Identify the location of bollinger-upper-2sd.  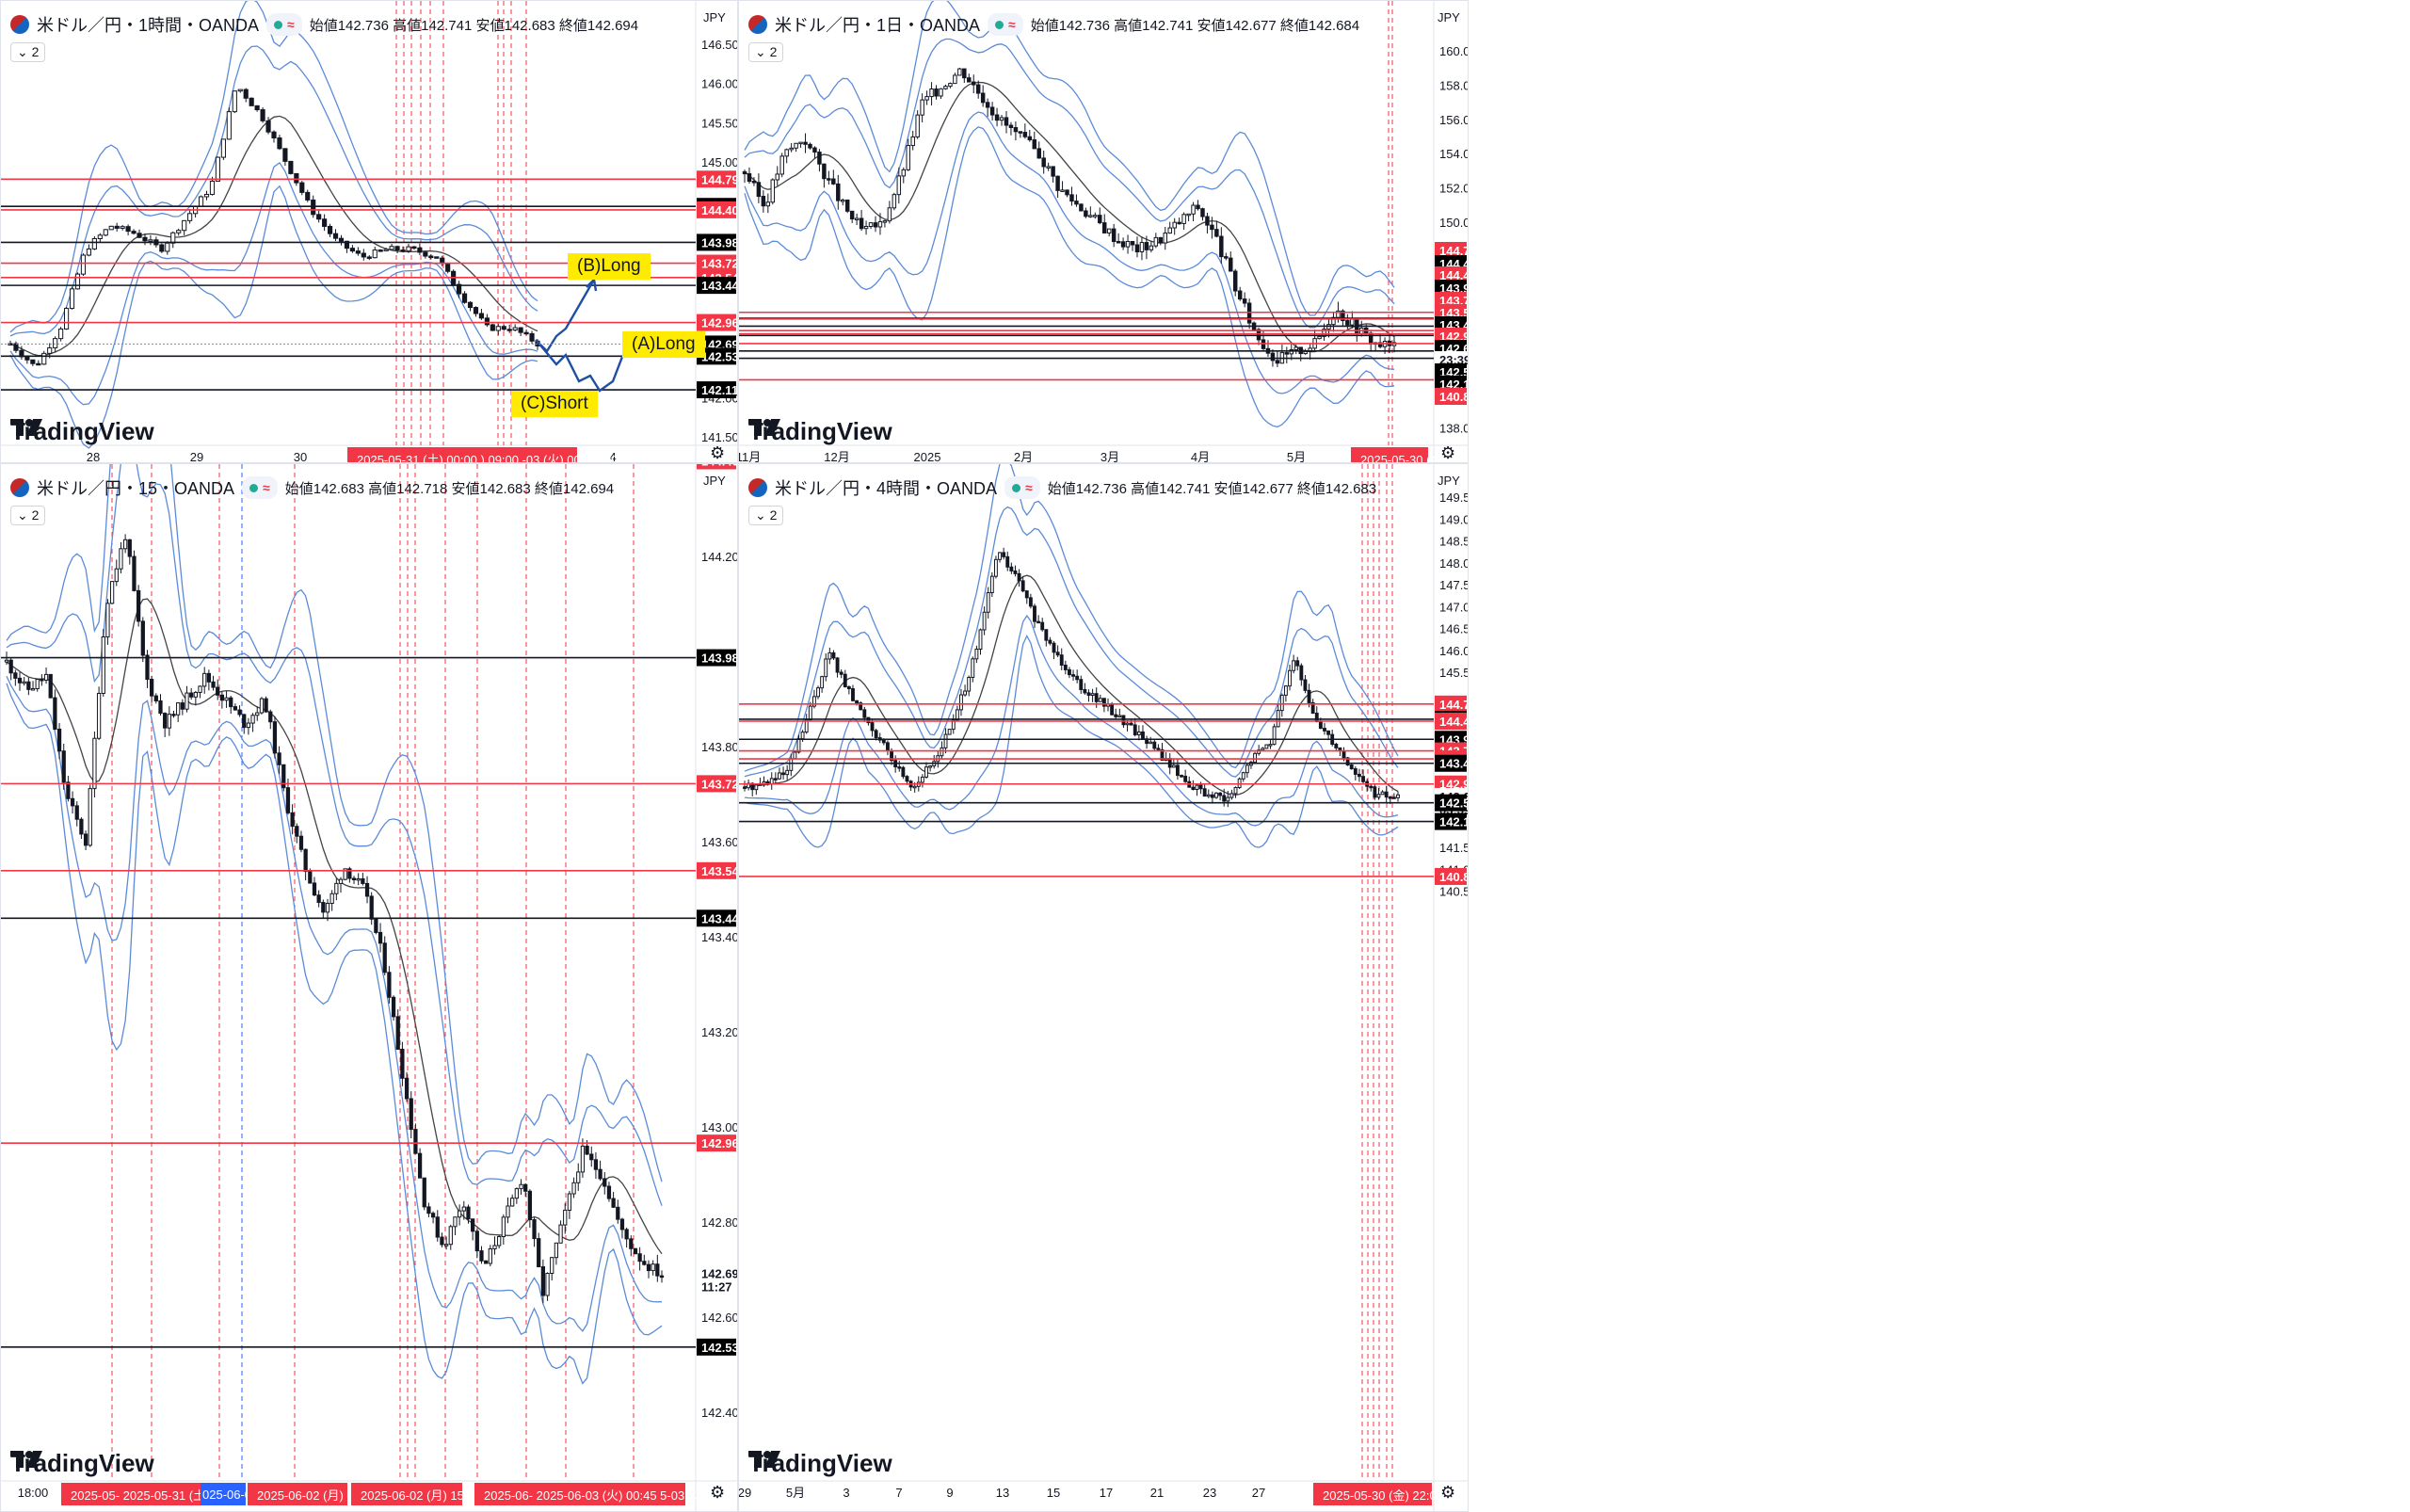
(334, 835).